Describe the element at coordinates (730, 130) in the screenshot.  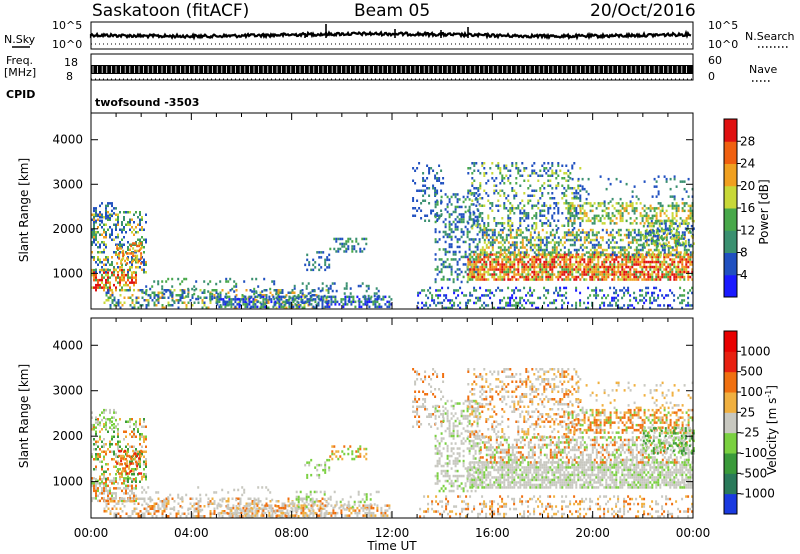
I see `colorbar-swatch` at that location.